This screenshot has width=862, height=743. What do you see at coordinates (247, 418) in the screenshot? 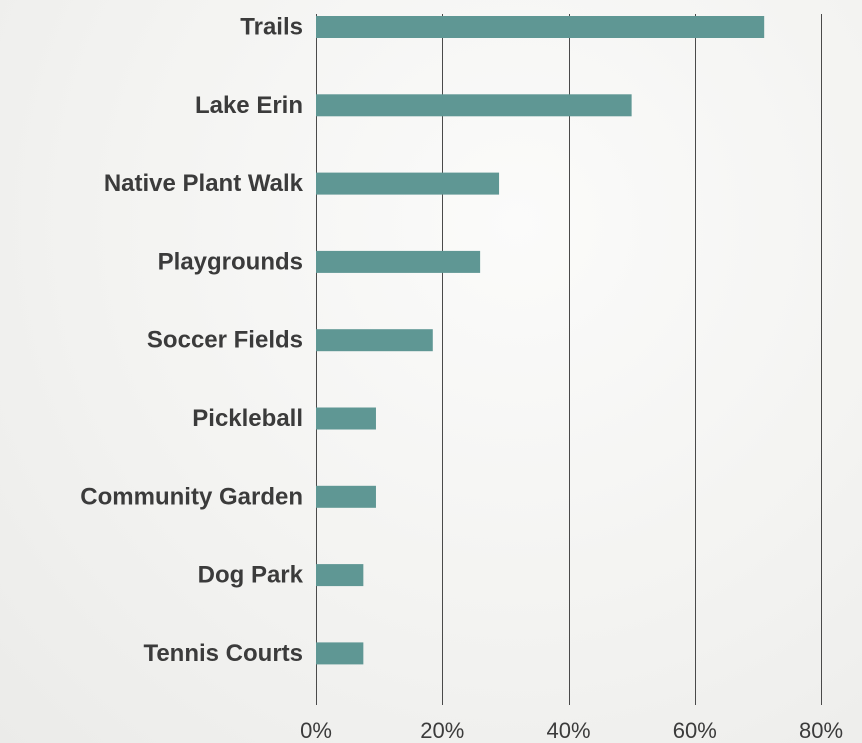
I see `category-label: Pickleball` at bounding box center [247, 418].